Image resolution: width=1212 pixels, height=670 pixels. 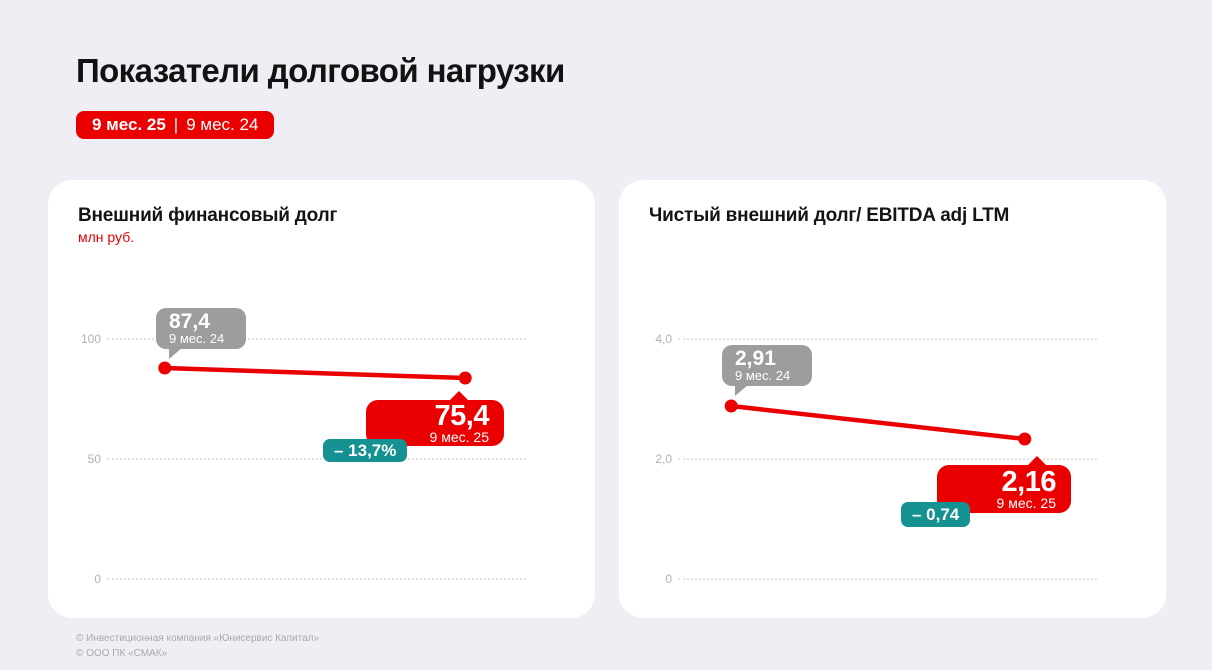 What do you see at coordinates (462, 415) in the screenshot?
I see `tooltip-value: 75,4` at bounding box center [462, 415].